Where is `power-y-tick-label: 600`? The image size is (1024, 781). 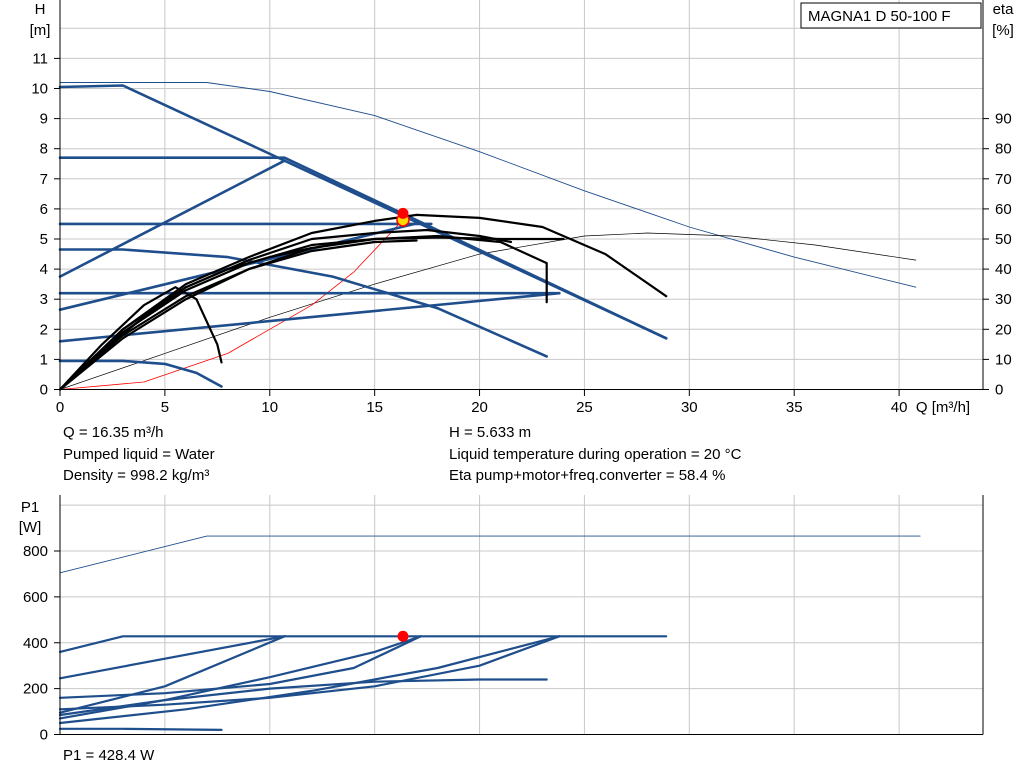 power-y-tick-label: 600 is located at coordinates (35, 597).